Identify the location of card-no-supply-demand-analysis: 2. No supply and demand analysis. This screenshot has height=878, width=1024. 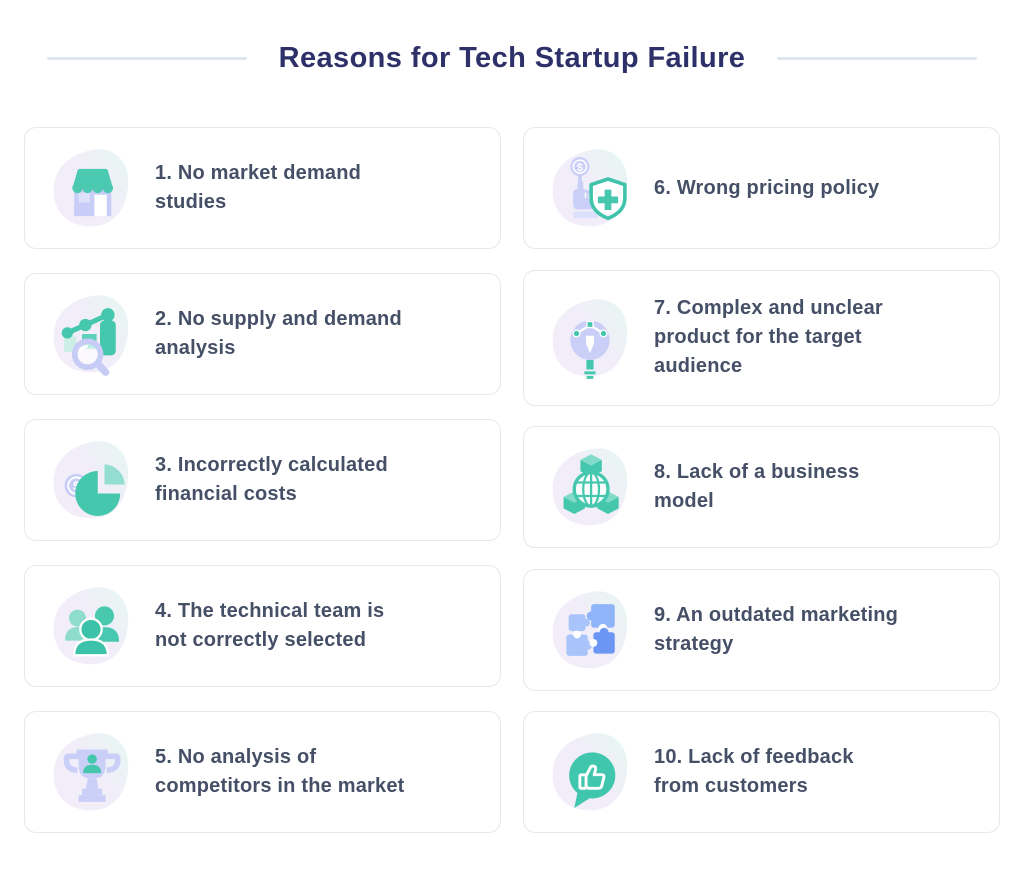
(262, 334).